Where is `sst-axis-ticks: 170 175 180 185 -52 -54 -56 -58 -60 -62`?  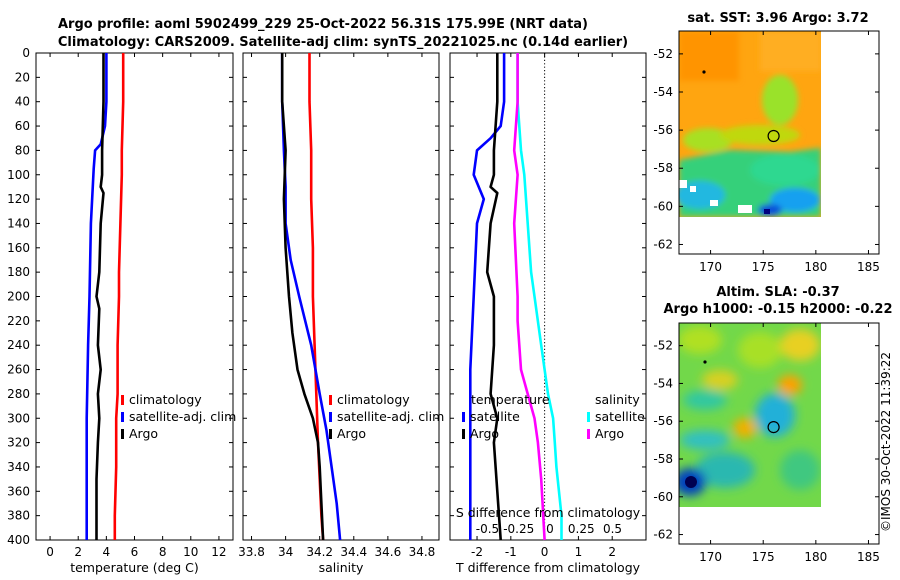 sst-axis-ticks: 170 175 180 185 -52 -54 -56 -58 -60 -62 is located at coordinates (766, 152).